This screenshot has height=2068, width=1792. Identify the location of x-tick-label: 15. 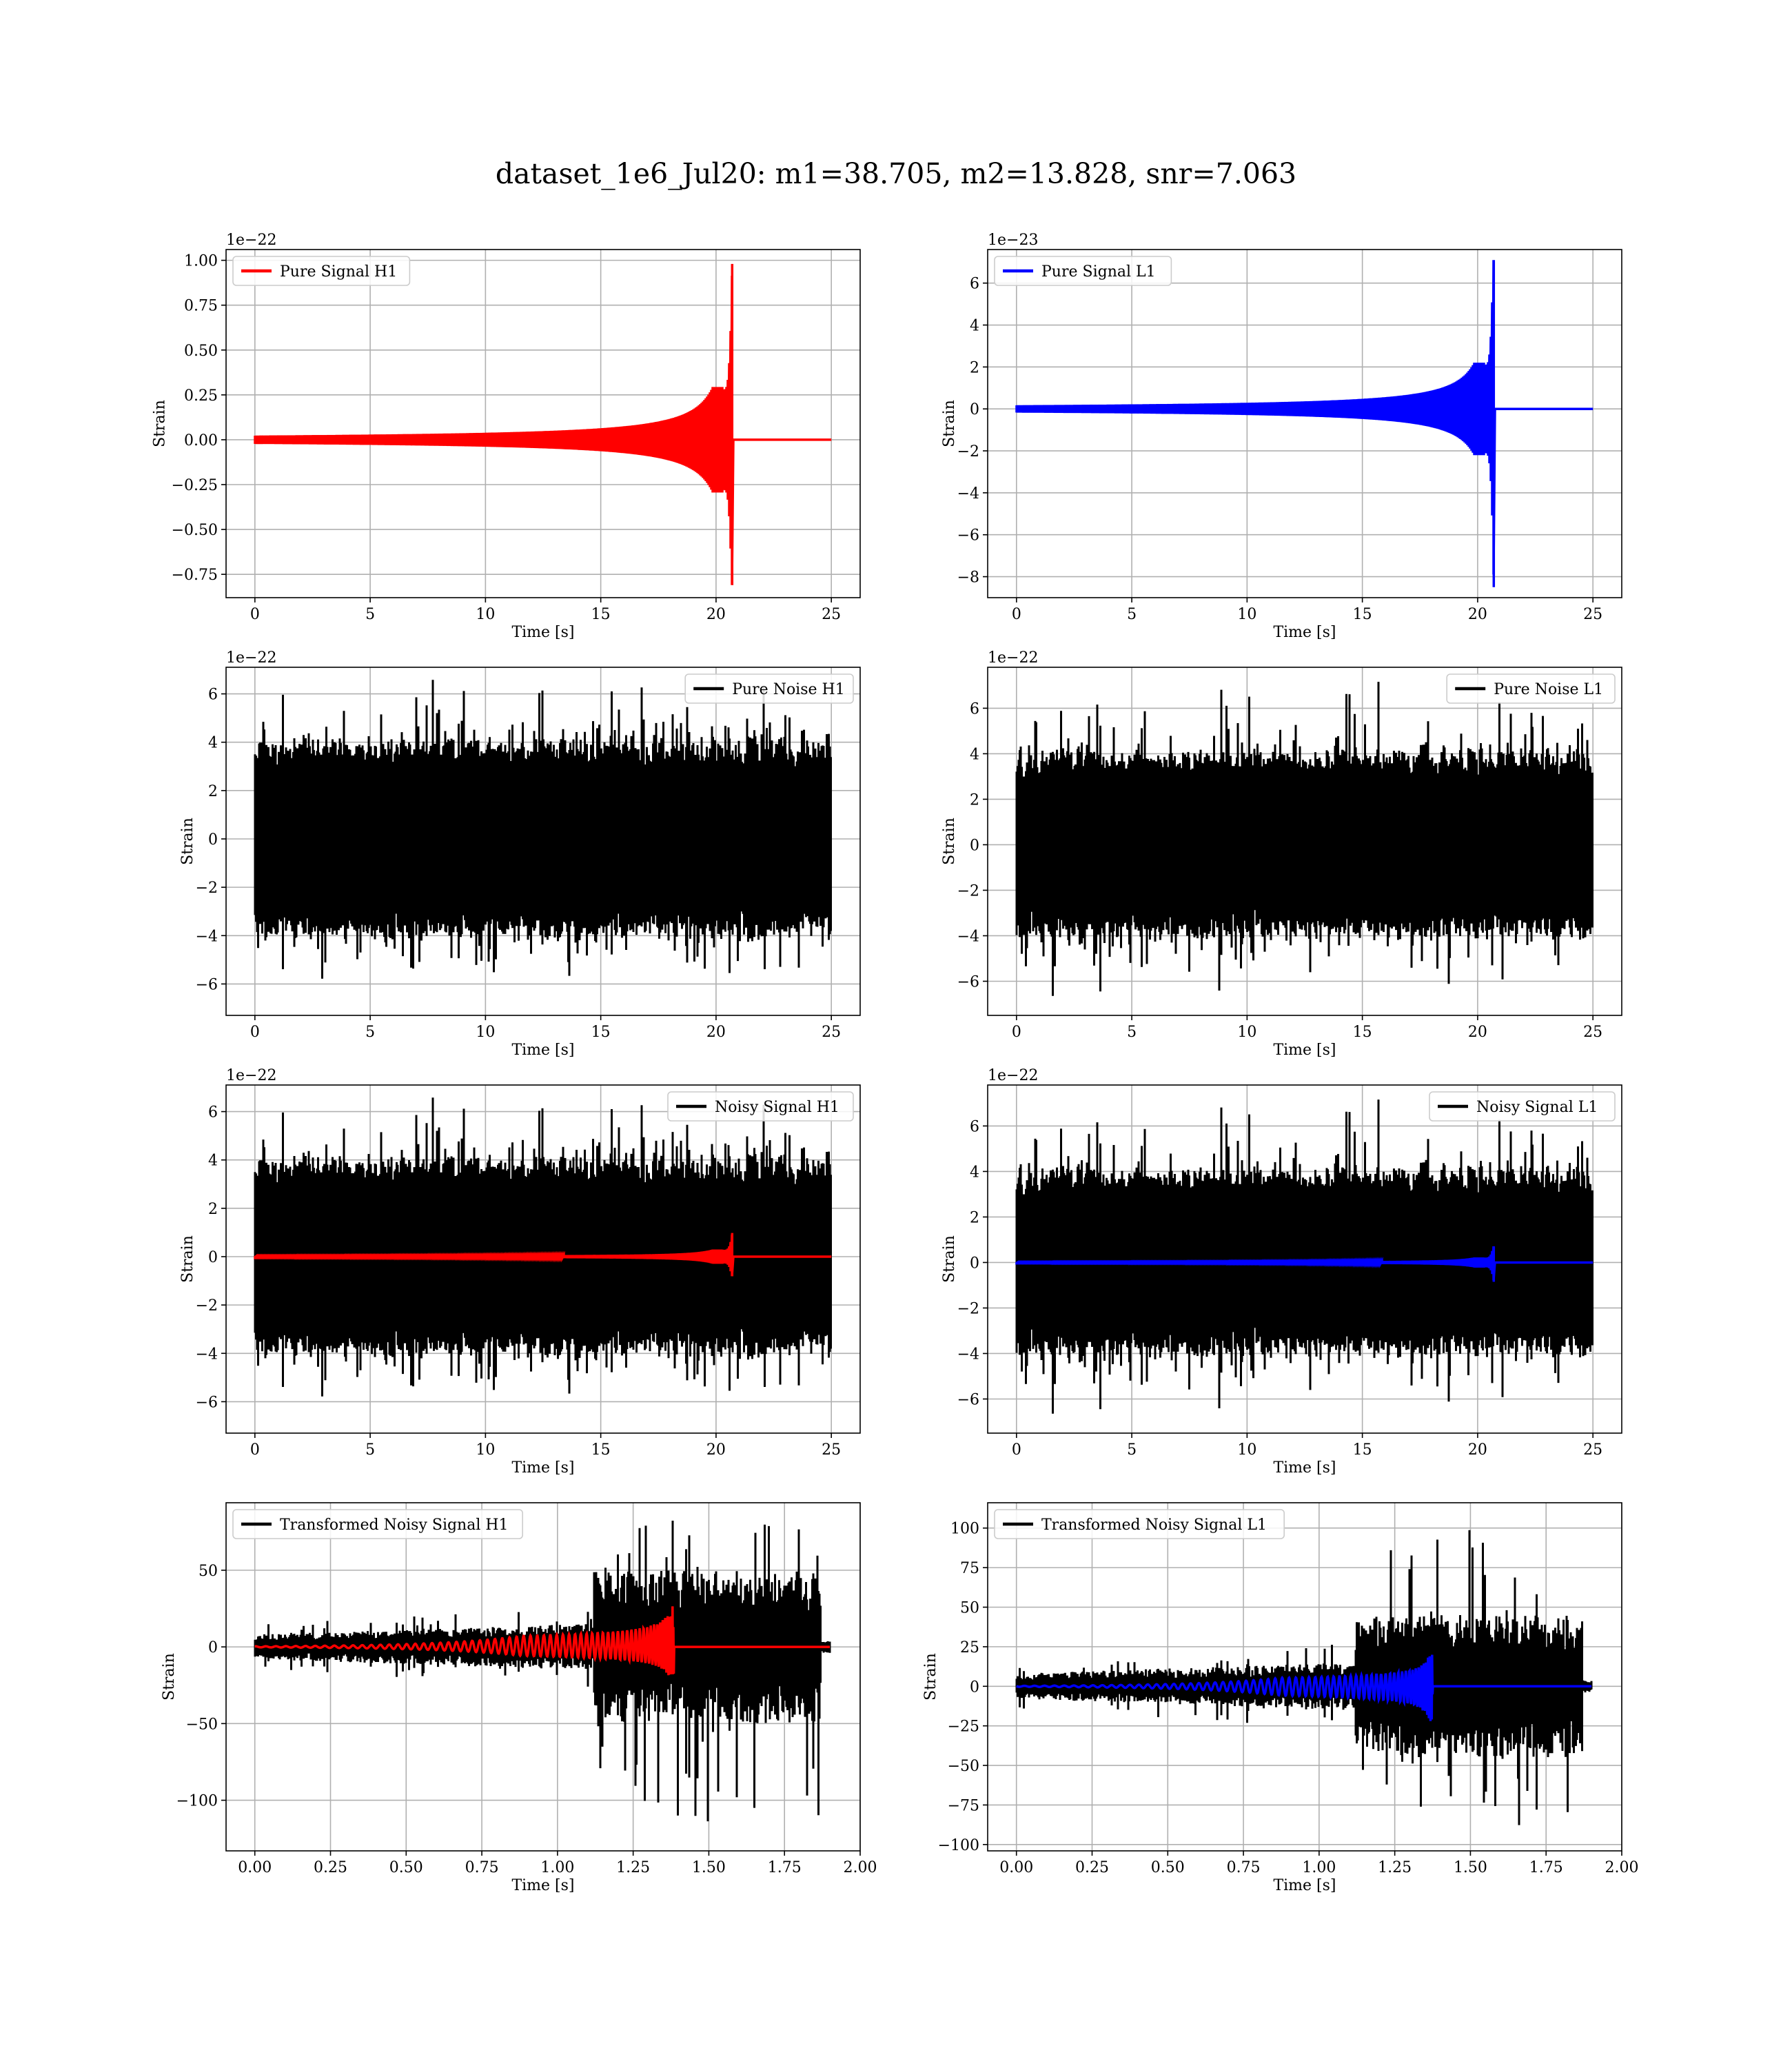
(1362, 614).